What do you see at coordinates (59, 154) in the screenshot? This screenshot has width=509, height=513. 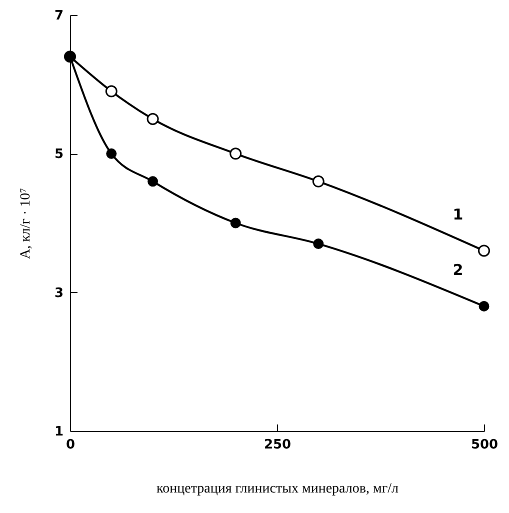 I see `y-tick-label: 5` at bounding box center [59, 154].